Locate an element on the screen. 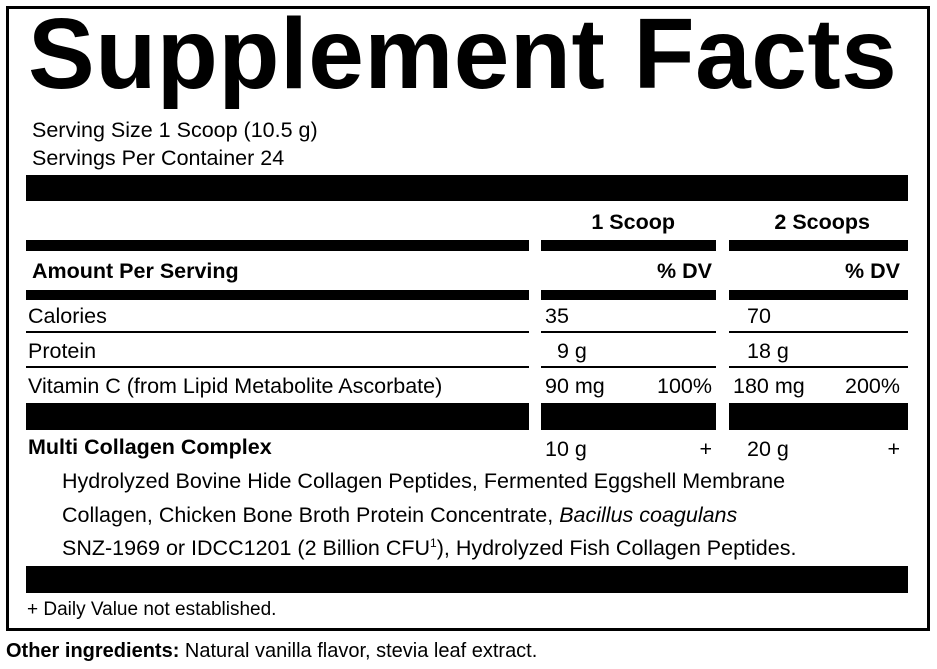  blend-dv-1: + is located at coordinates (705, 449).